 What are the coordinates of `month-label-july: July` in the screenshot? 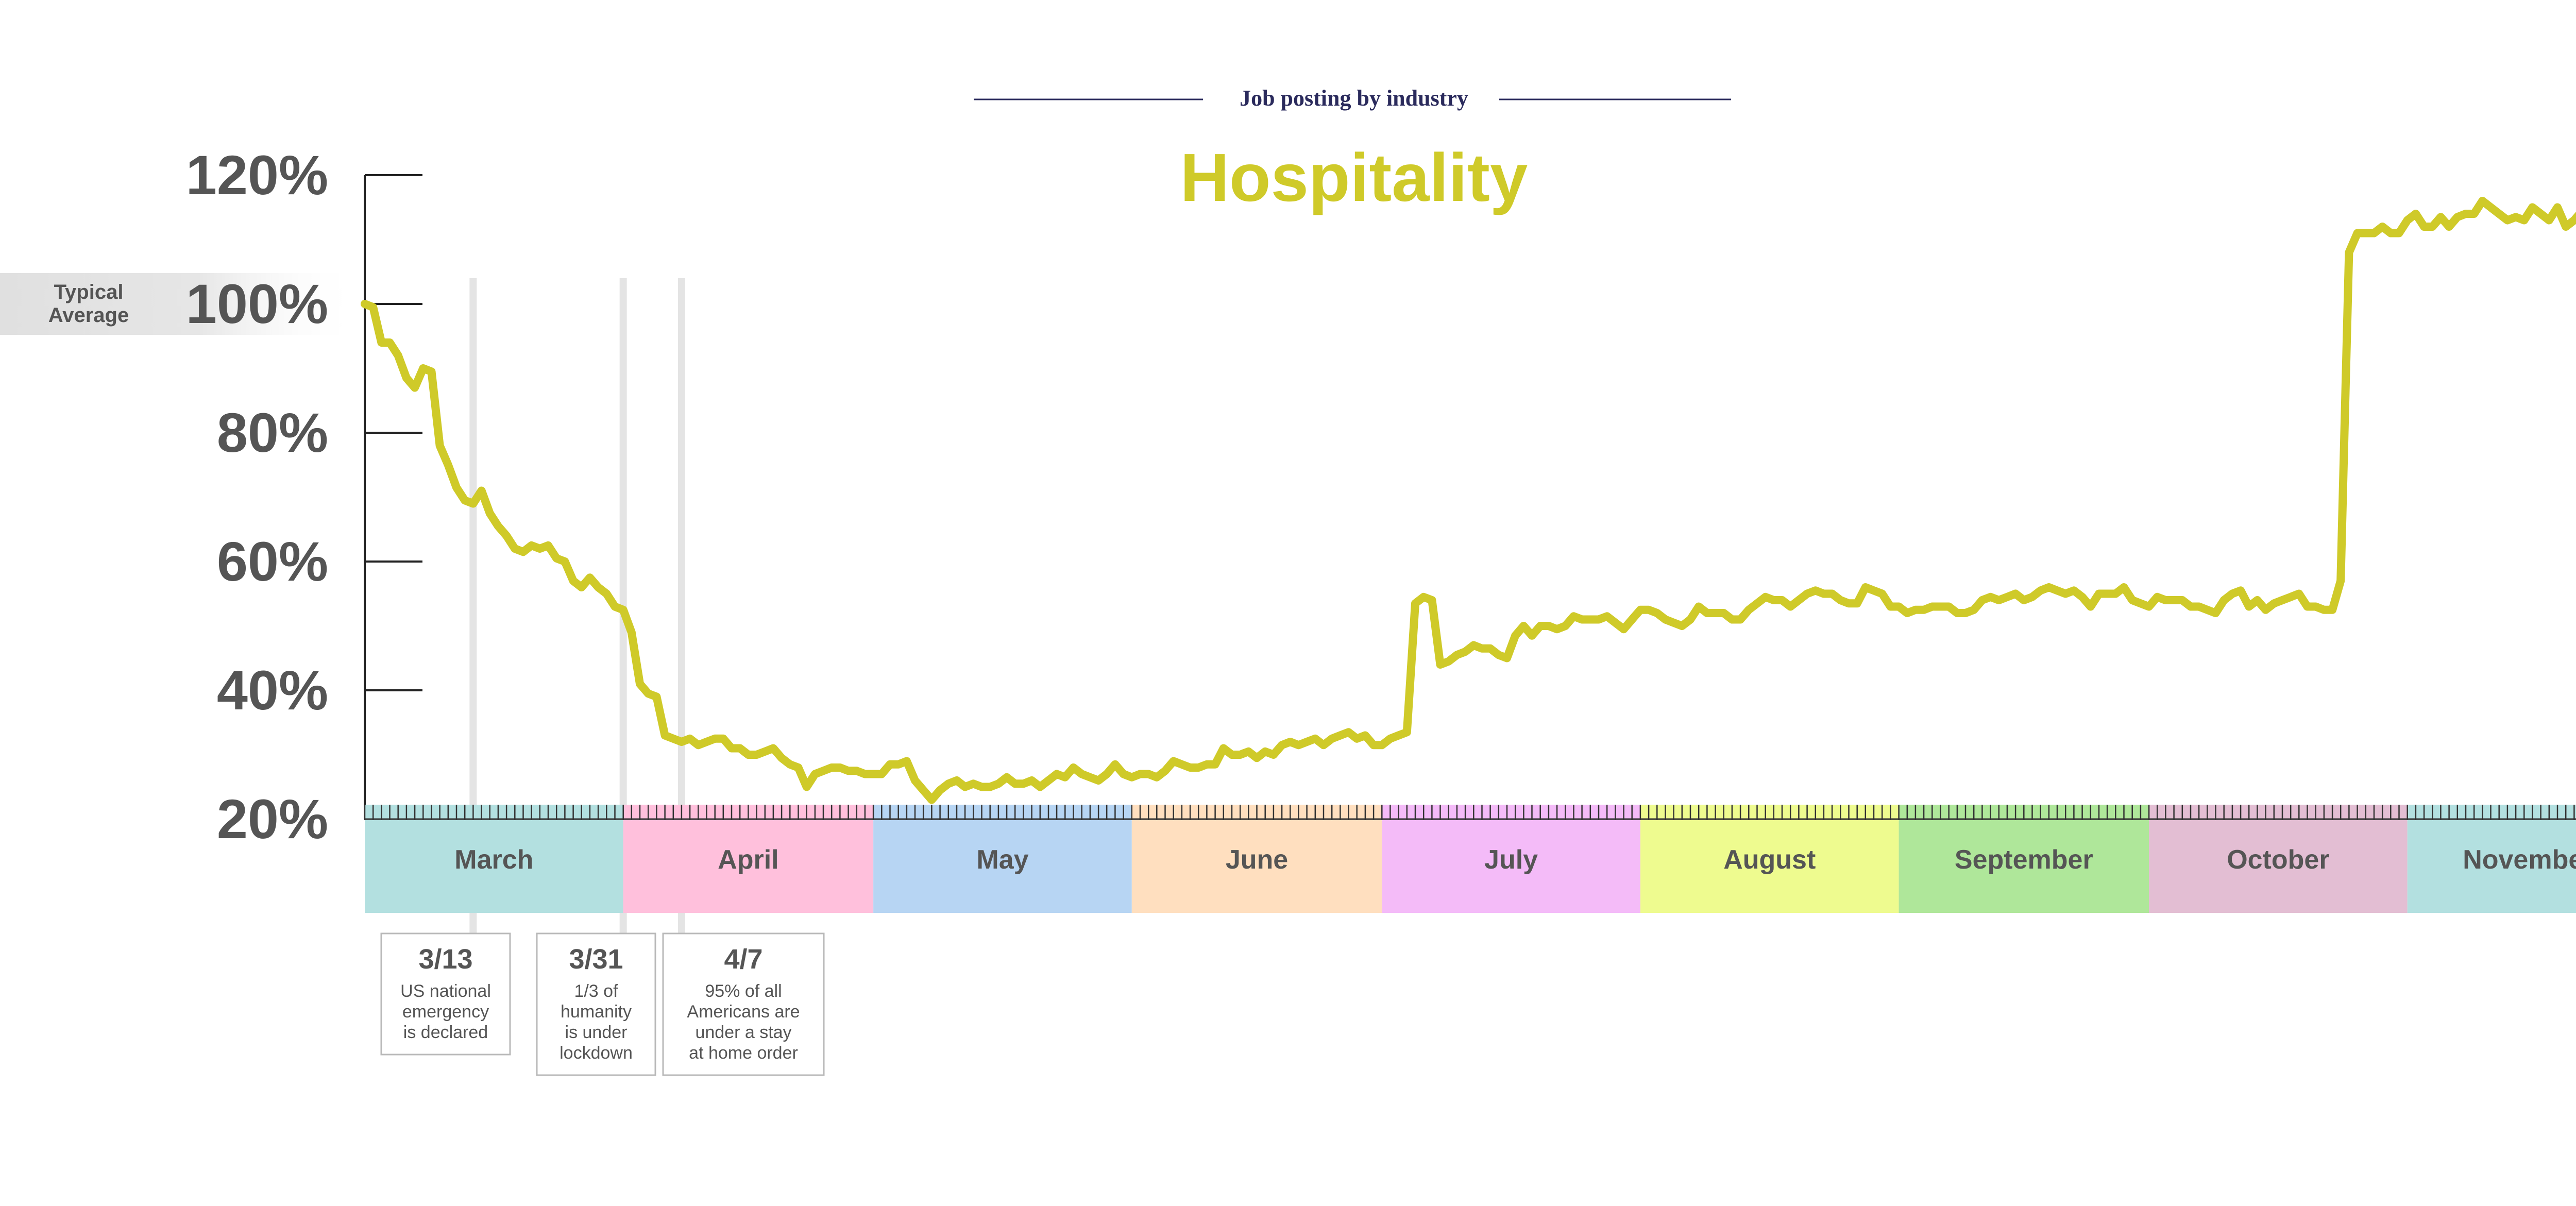 It's located at (1511, 860).